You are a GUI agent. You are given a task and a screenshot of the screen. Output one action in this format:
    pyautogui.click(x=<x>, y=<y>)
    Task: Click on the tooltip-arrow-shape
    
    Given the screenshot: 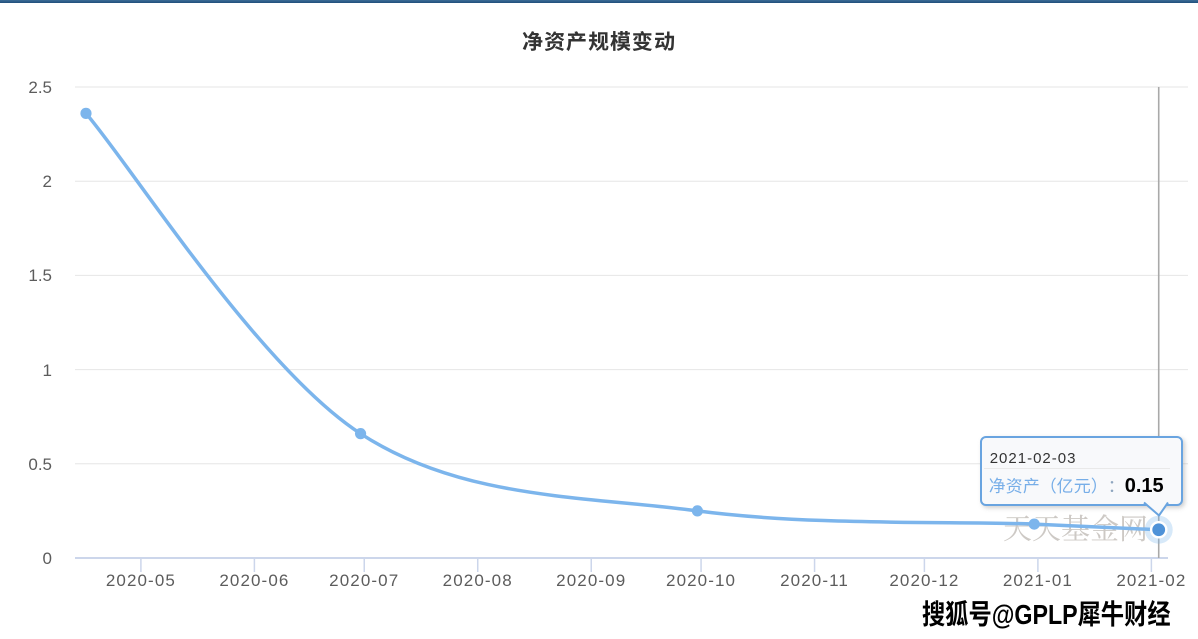 What is the action you would take?
    pyautogui.click(x=1156, y=509)
    